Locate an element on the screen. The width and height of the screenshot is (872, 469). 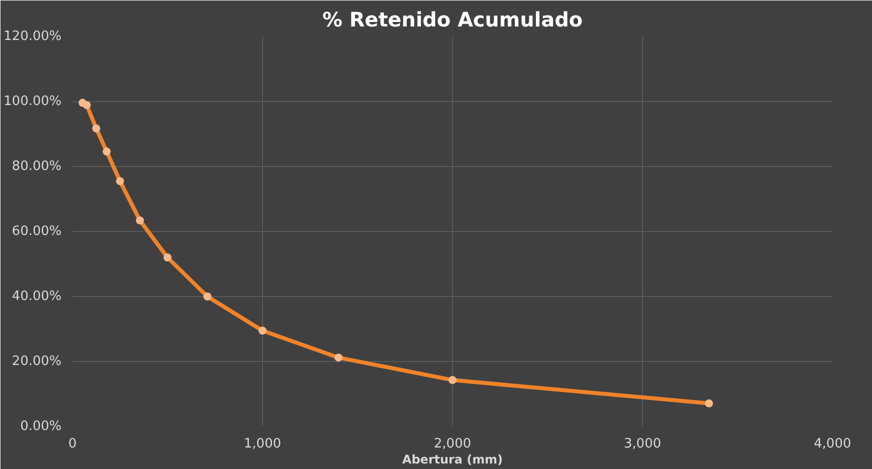
x-tick-label: 1,000 is located at coordinates (263, 444).